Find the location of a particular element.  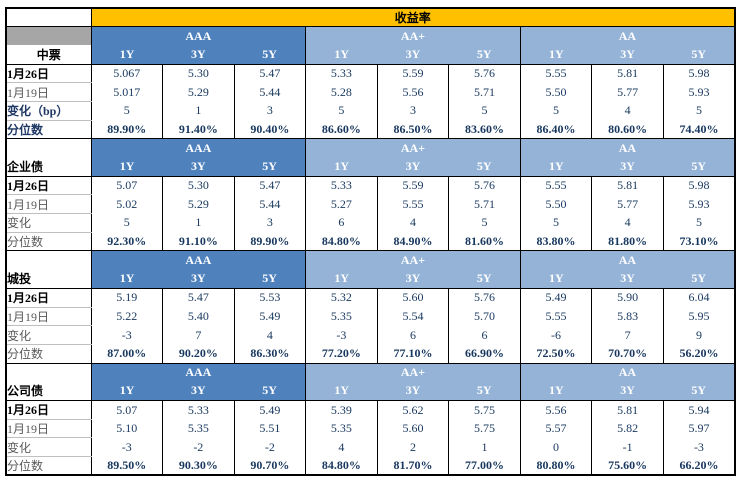

value-cell: 81.60% is located at coordinates (484, 242).